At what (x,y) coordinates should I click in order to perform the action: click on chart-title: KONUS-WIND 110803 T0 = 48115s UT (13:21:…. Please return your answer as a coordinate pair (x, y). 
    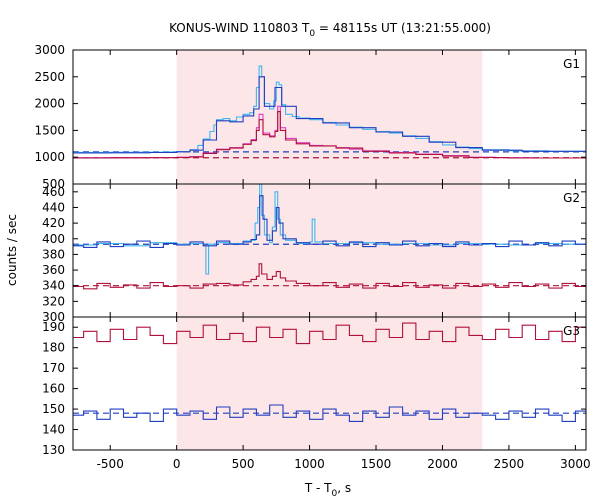
    Looking at the image, I should click on (330, 30).